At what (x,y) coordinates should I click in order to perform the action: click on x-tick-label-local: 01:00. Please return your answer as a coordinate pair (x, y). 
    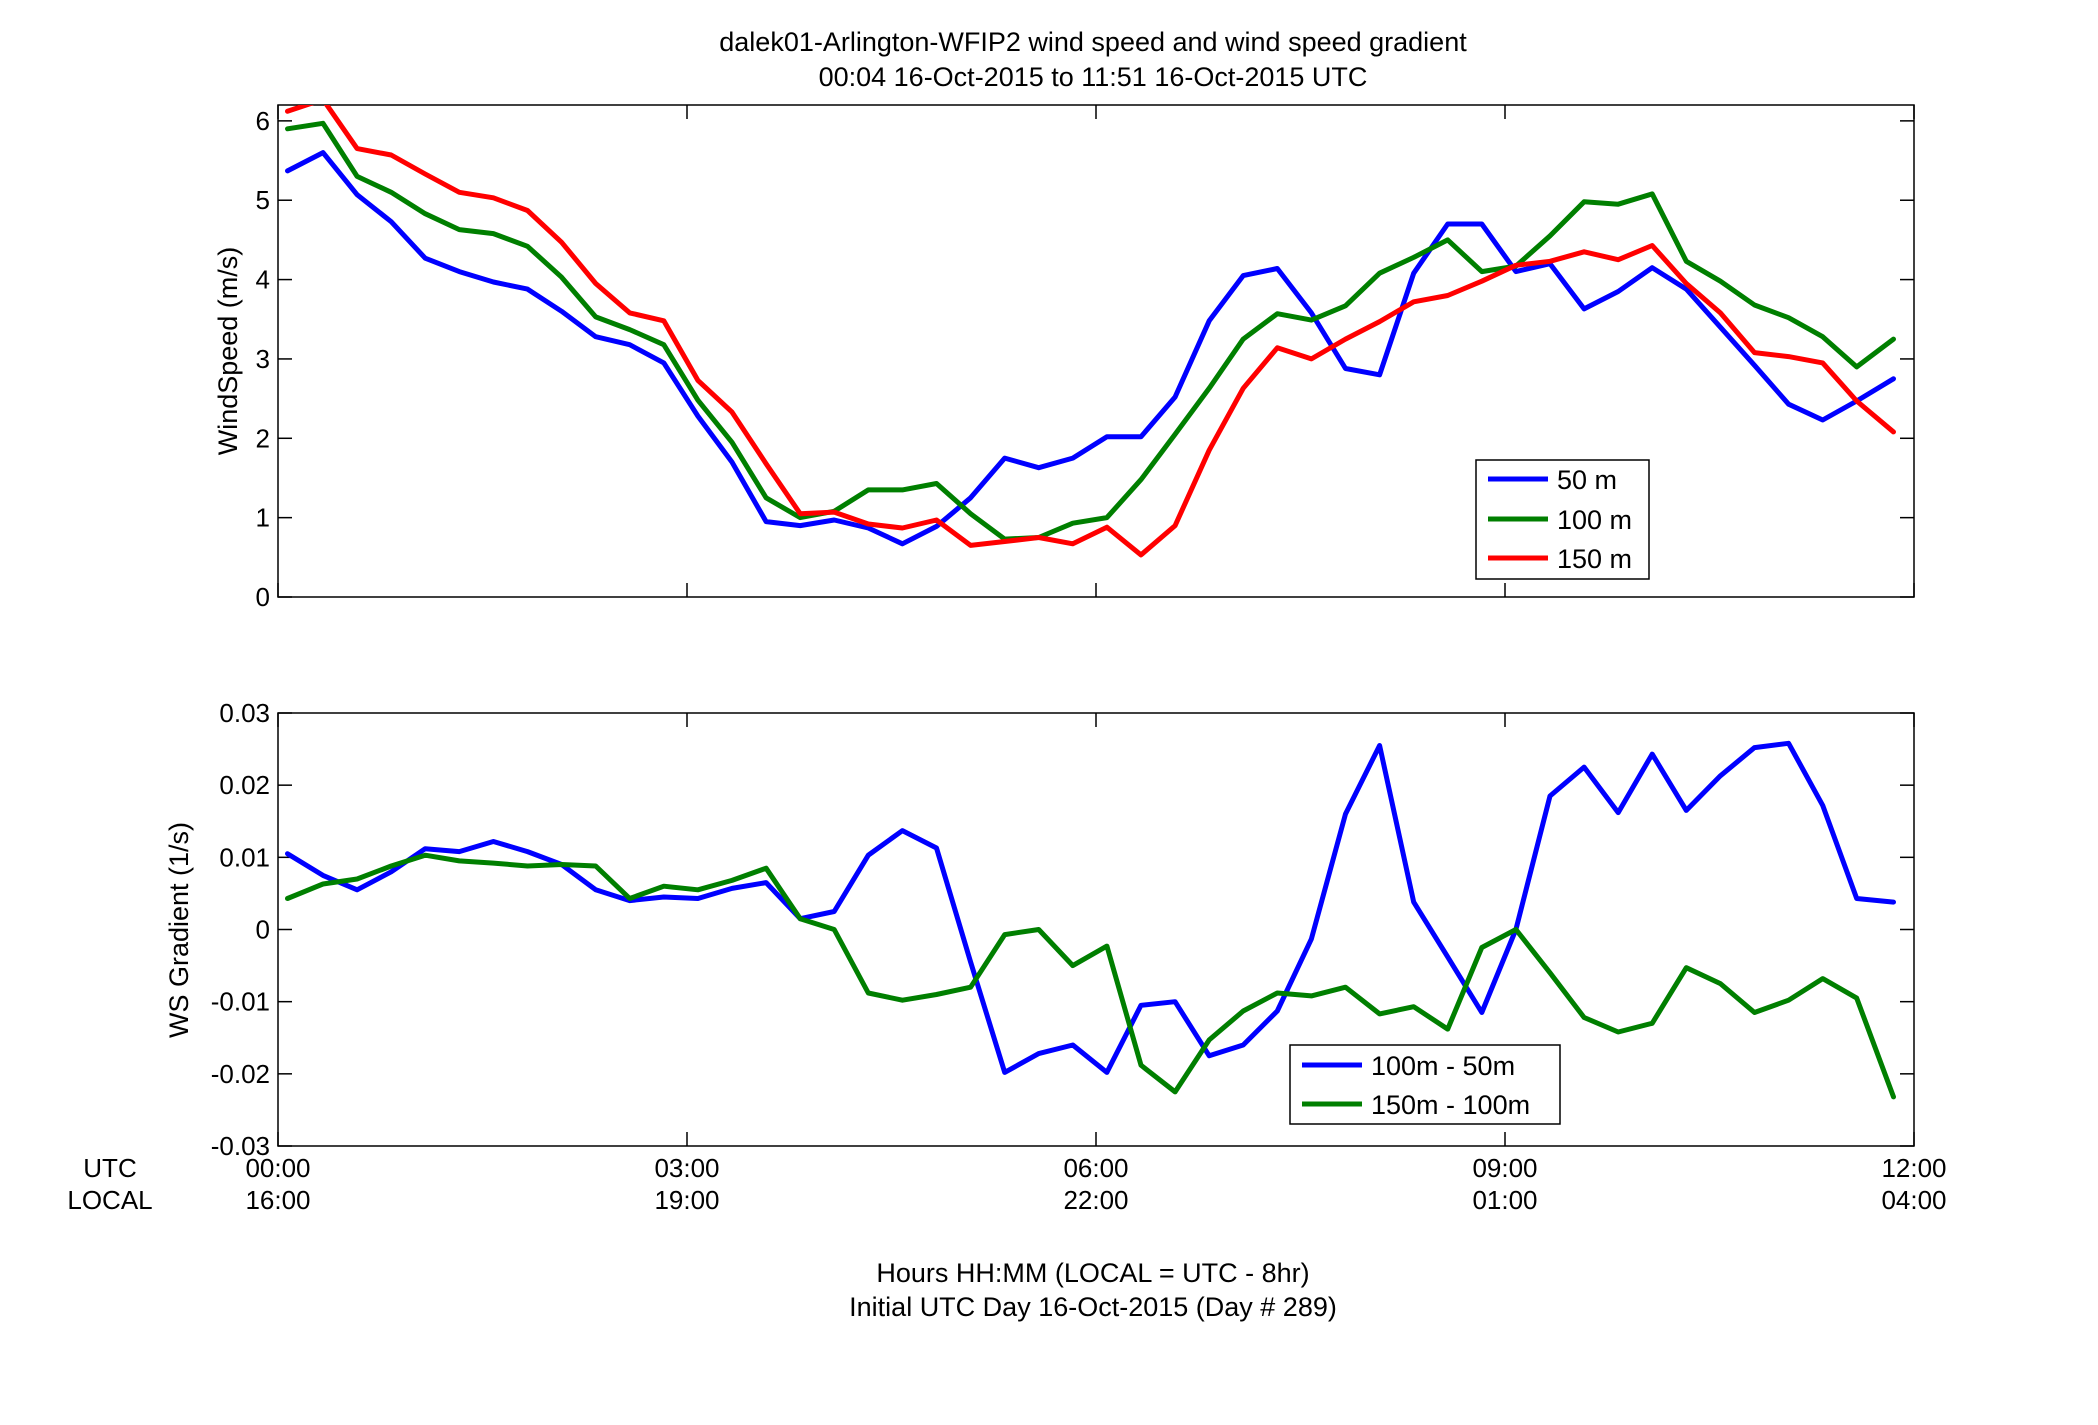
    Looking at the image, I should click on (1504, 1200).